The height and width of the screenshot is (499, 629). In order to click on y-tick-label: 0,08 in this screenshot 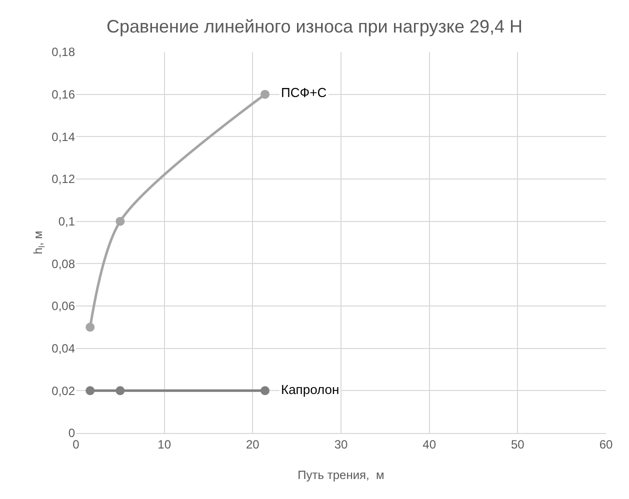, I will do `click(64, 263)`.